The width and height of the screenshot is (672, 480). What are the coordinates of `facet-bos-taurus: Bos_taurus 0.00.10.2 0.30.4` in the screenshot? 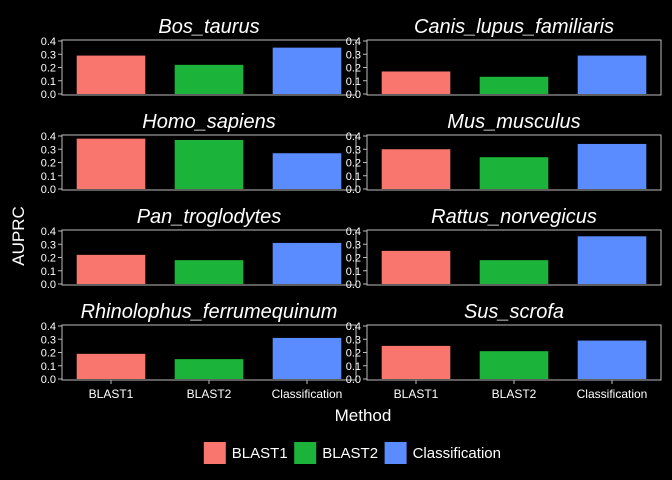 It's located at (199, 58).